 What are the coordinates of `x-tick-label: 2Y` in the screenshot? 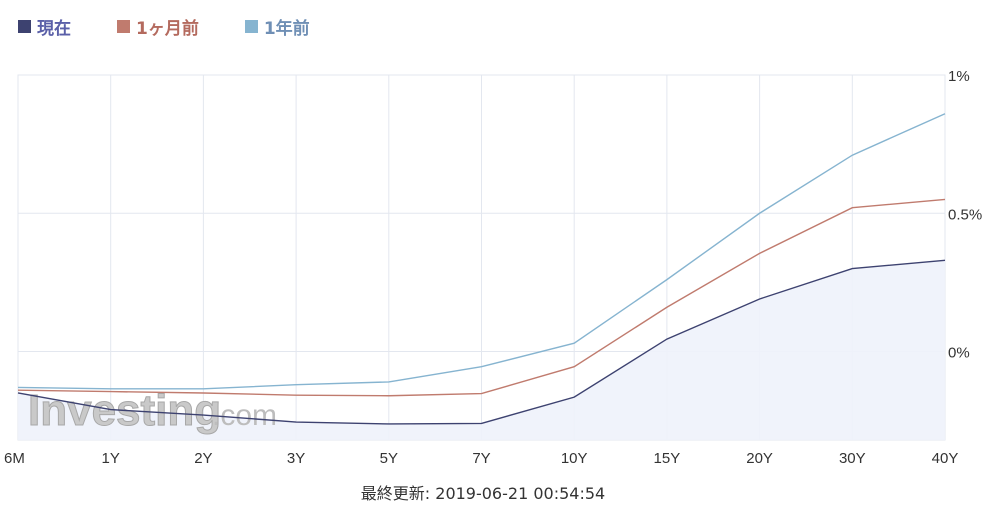 It's located at (203, 458).